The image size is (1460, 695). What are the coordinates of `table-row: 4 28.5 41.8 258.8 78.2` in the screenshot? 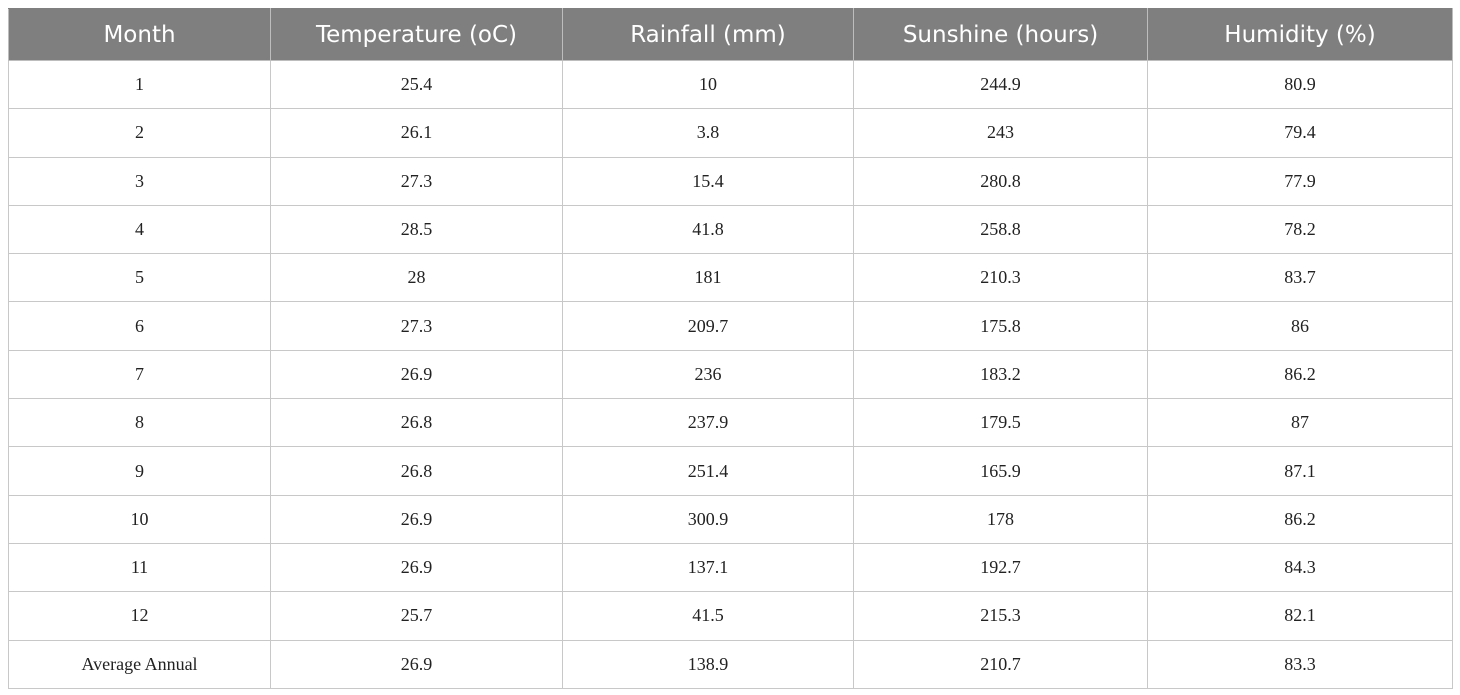 It's located at (730, 229).